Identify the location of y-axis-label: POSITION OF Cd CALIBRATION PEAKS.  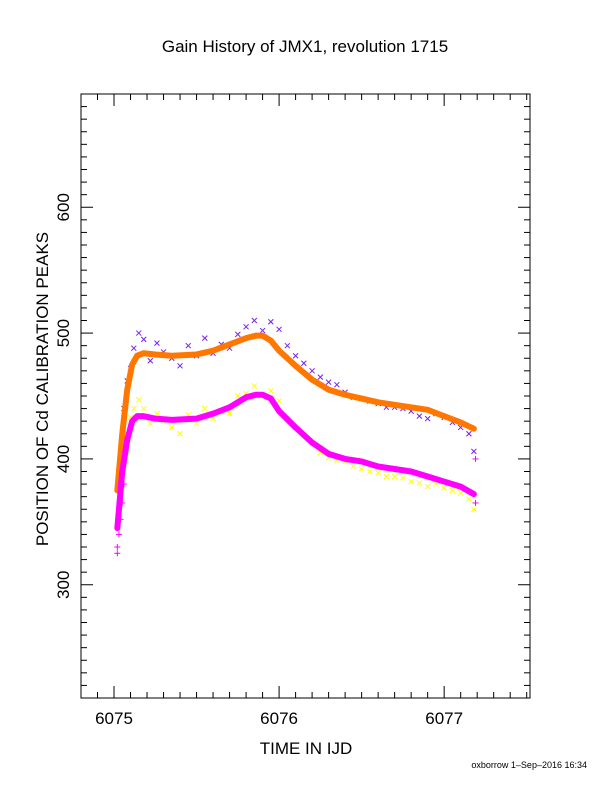
(42, 389).